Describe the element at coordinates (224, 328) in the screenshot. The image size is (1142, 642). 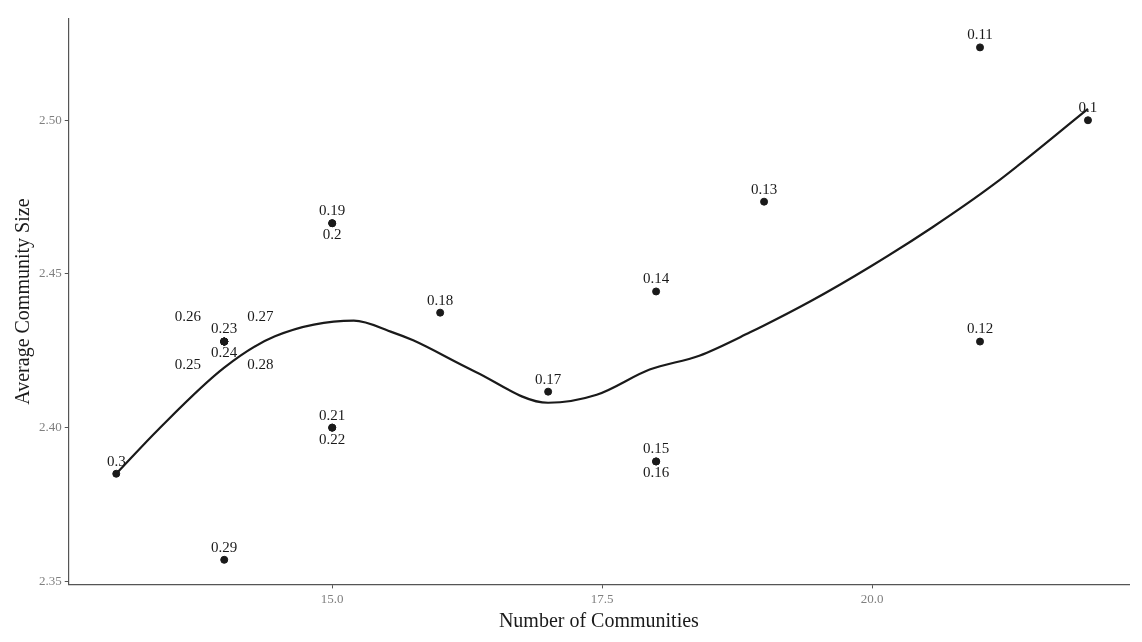
I see `annotation: 0.23` at that location.